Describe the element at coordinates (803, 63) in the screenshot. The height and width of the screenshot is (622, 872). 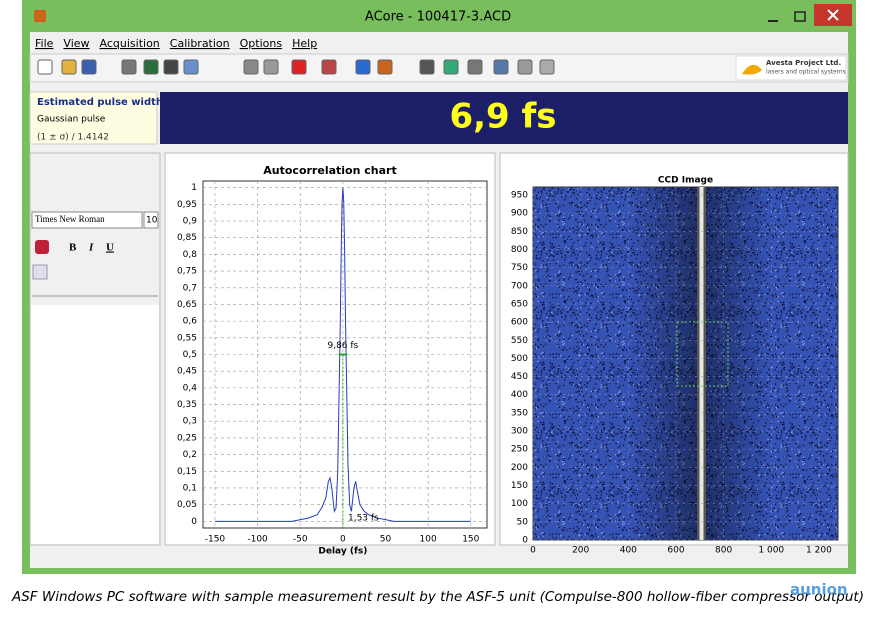
I see `logo-name: Avesta Project Ltd.` at that location.